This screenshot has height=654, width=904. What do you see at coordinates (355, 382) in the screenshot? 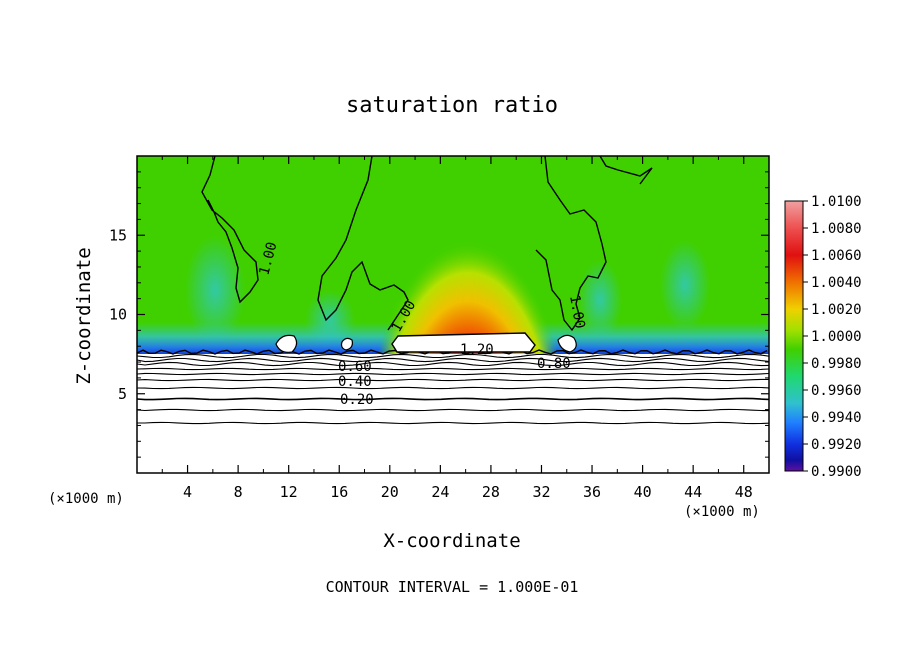
I see `contour-label: 0.40` at bounding box center [355, 382].